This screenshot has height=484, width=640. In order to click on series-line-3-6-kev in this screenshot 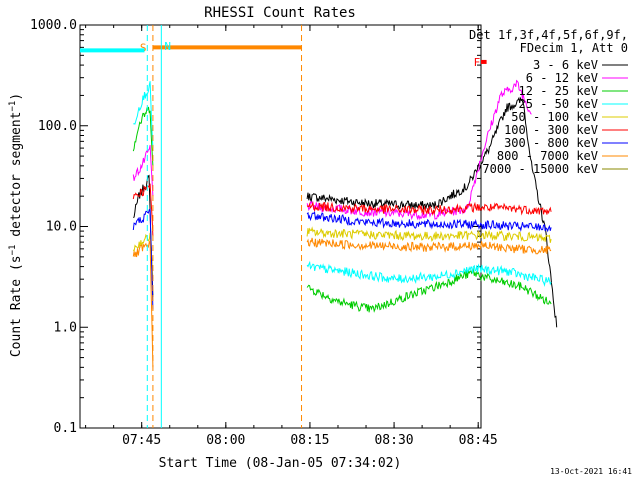, I will do `click(143, 235)`.